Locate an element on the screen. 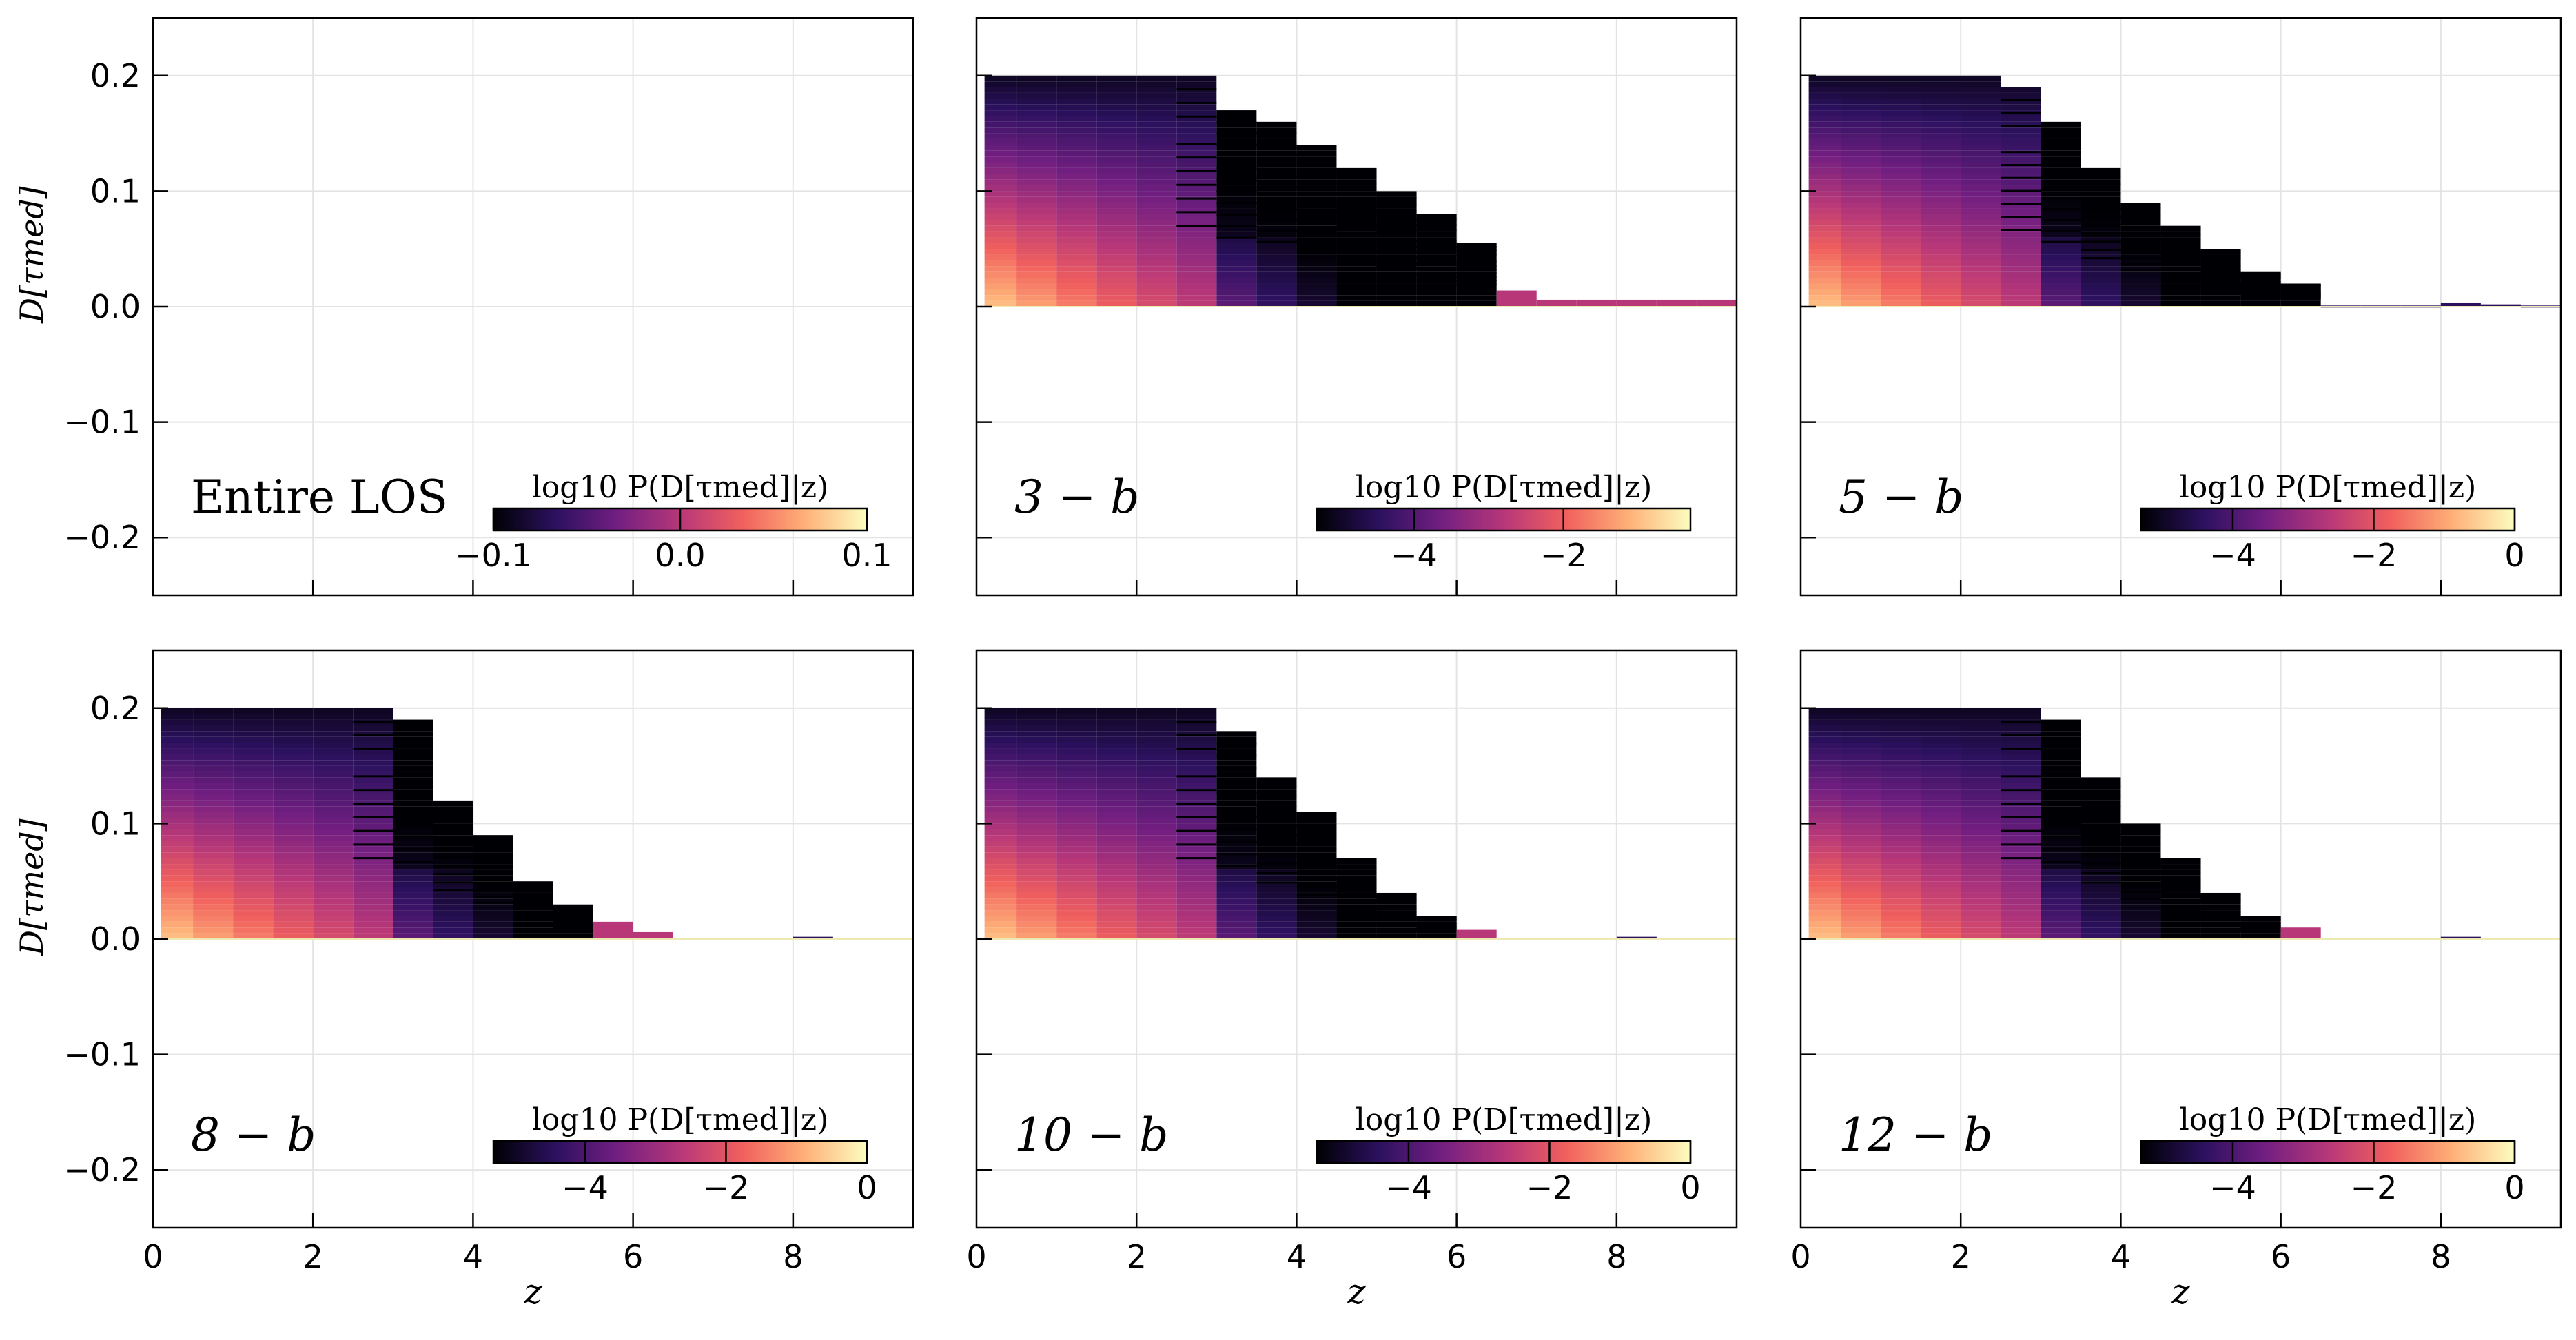 The image size is (2576, 1340). panel-label: 12 − b is located at coordinates (1916, 1135).